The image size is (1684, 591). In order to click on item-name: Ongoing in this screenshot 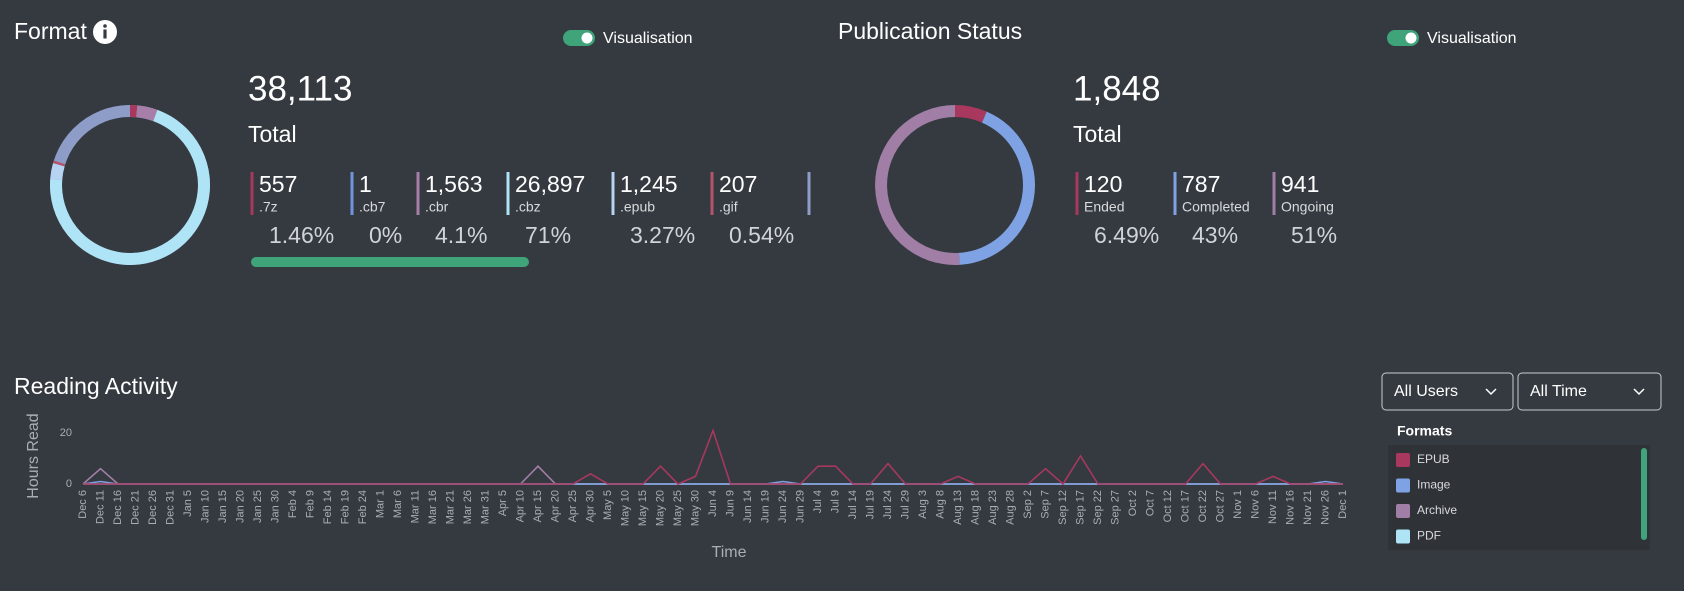, I will do `click(1307, 207)`.